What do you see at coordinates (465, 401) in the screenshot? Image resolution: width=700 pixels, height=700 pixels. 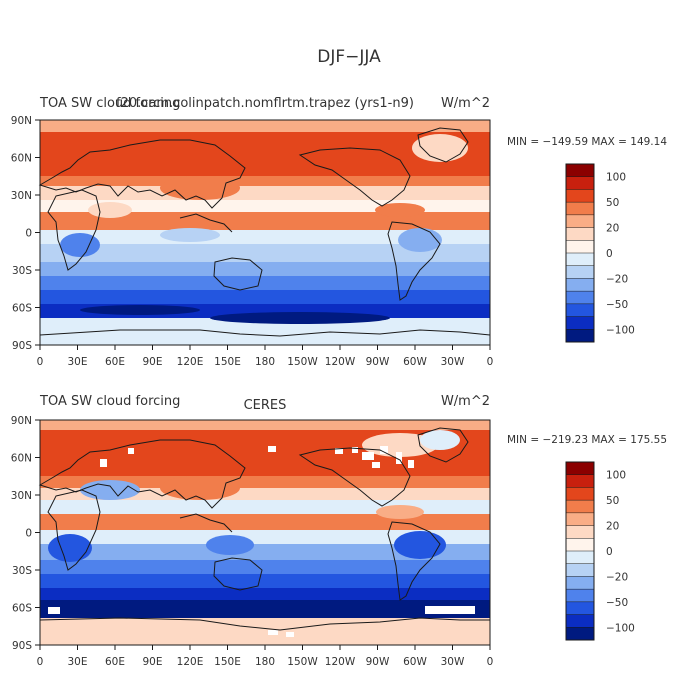 I see `panel-units: W/m^2` at bounding box center [465, 401].